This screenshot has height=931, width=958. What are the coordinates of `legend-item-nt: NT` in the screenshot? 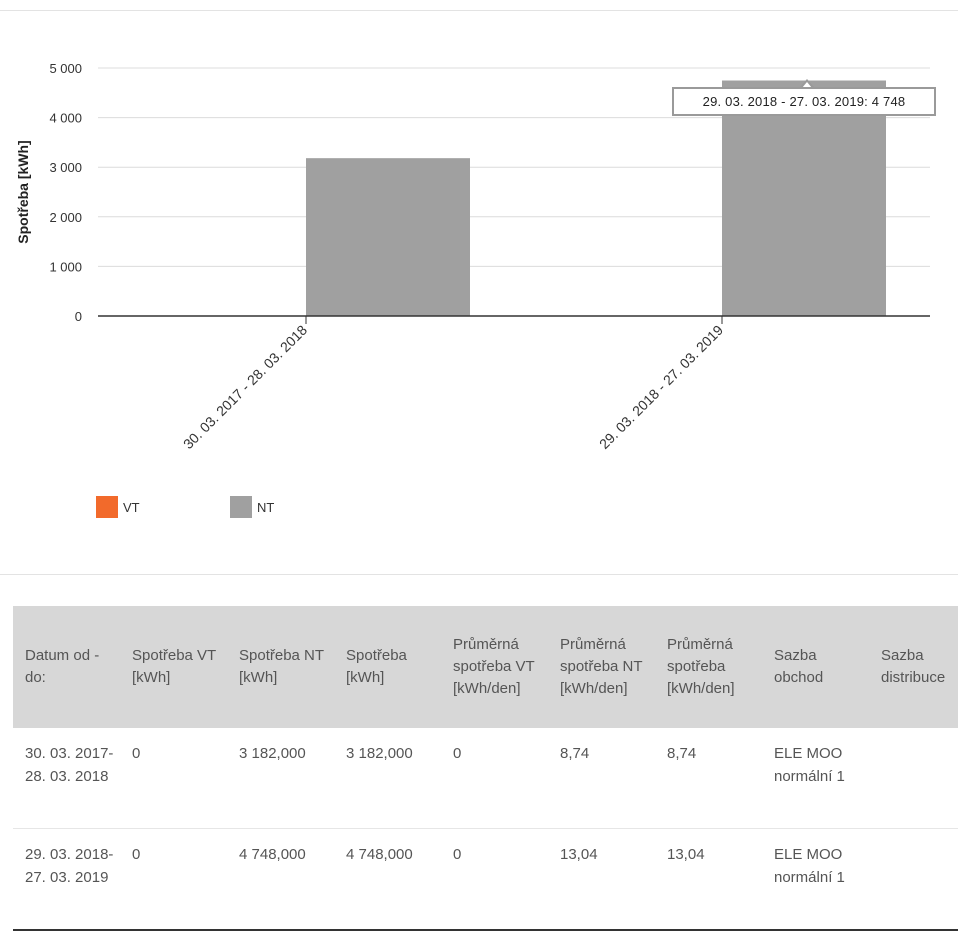 It's located at (252, 507).